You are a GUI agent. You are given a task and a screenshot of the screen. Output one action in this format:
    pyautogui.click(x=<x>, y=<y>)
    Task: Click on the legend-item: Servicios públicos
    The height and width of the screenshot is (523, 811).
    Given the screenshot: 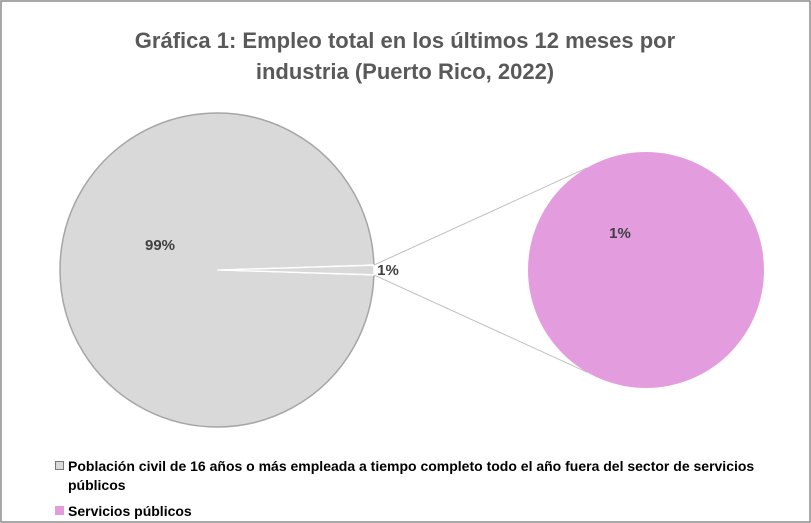 What is the action you would take?
    pyautogui.click(x=411, y=511)
    